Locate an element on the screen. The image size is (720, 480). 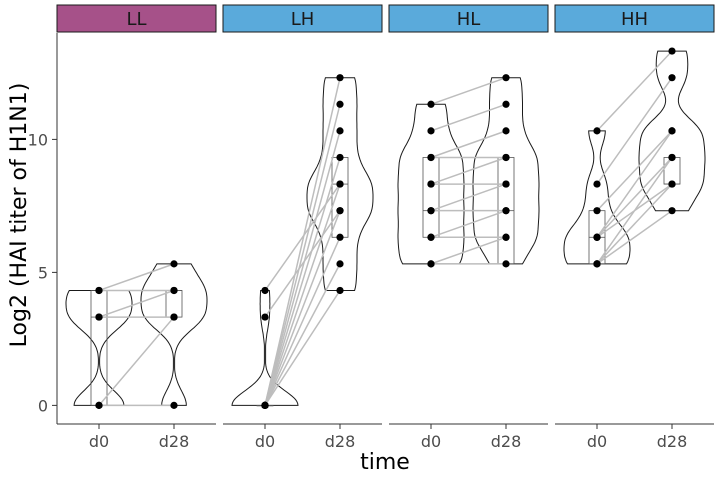
y-tick-label: 10 is located at coordinates (38, 139).